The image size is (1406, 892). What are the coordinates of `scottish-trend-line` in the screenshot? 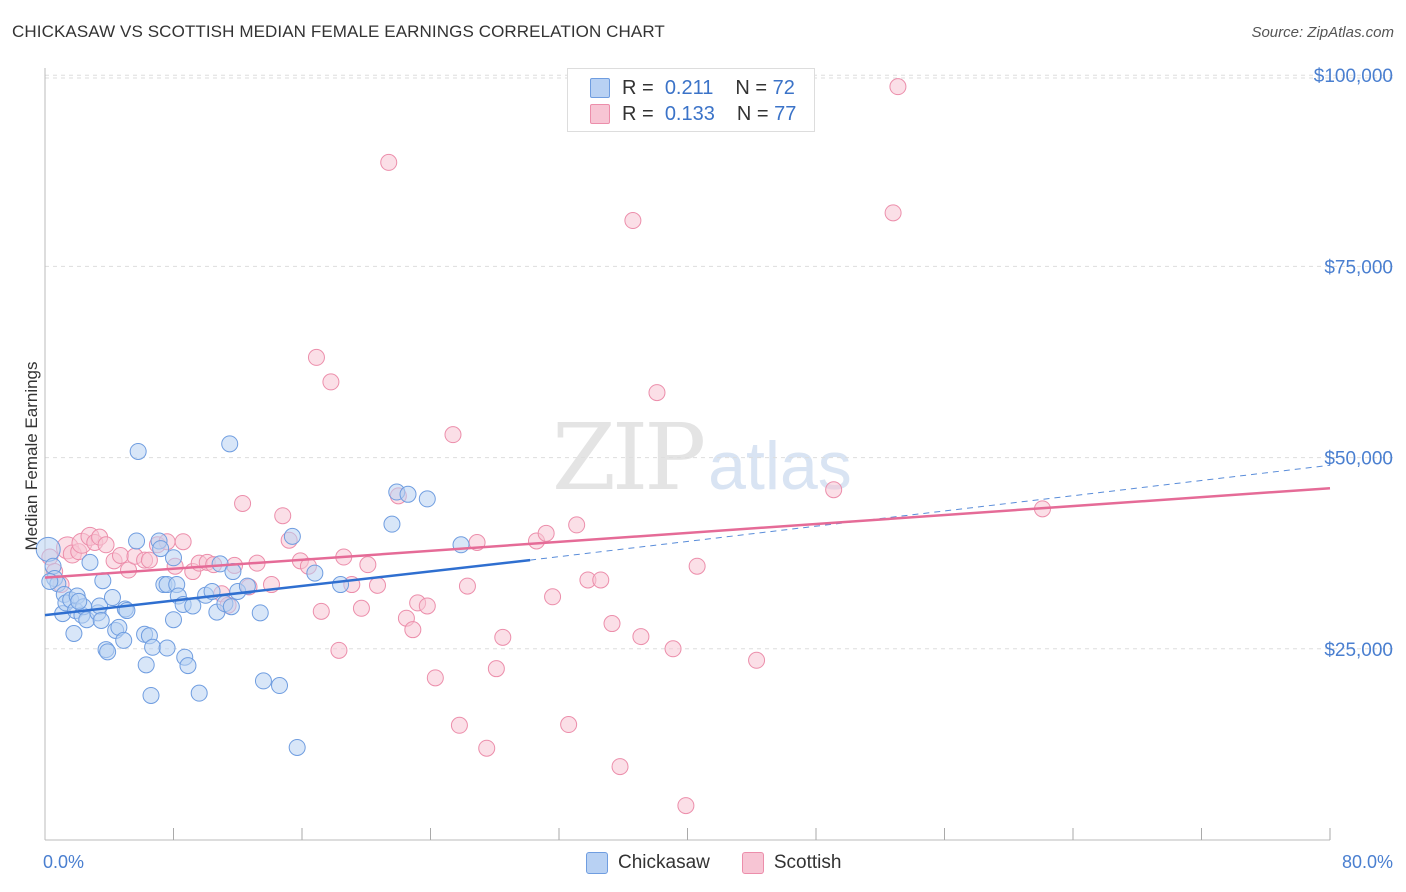 It's located at (687, 532).